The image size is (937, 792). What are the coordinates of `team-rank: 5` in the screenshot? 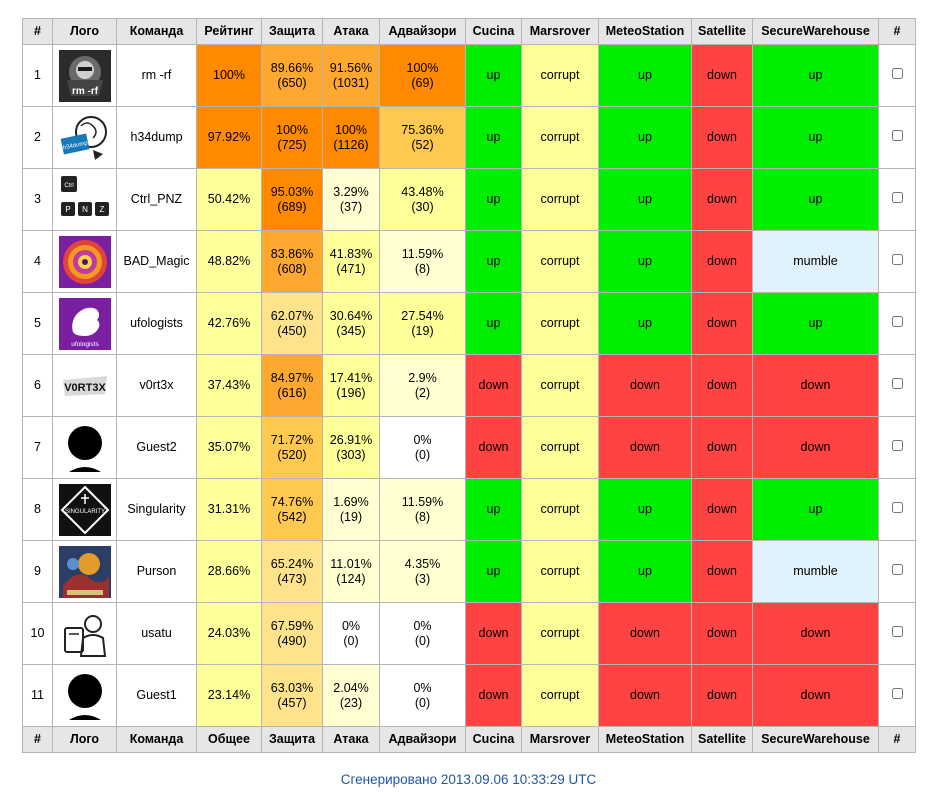 It's located at (37, 323).